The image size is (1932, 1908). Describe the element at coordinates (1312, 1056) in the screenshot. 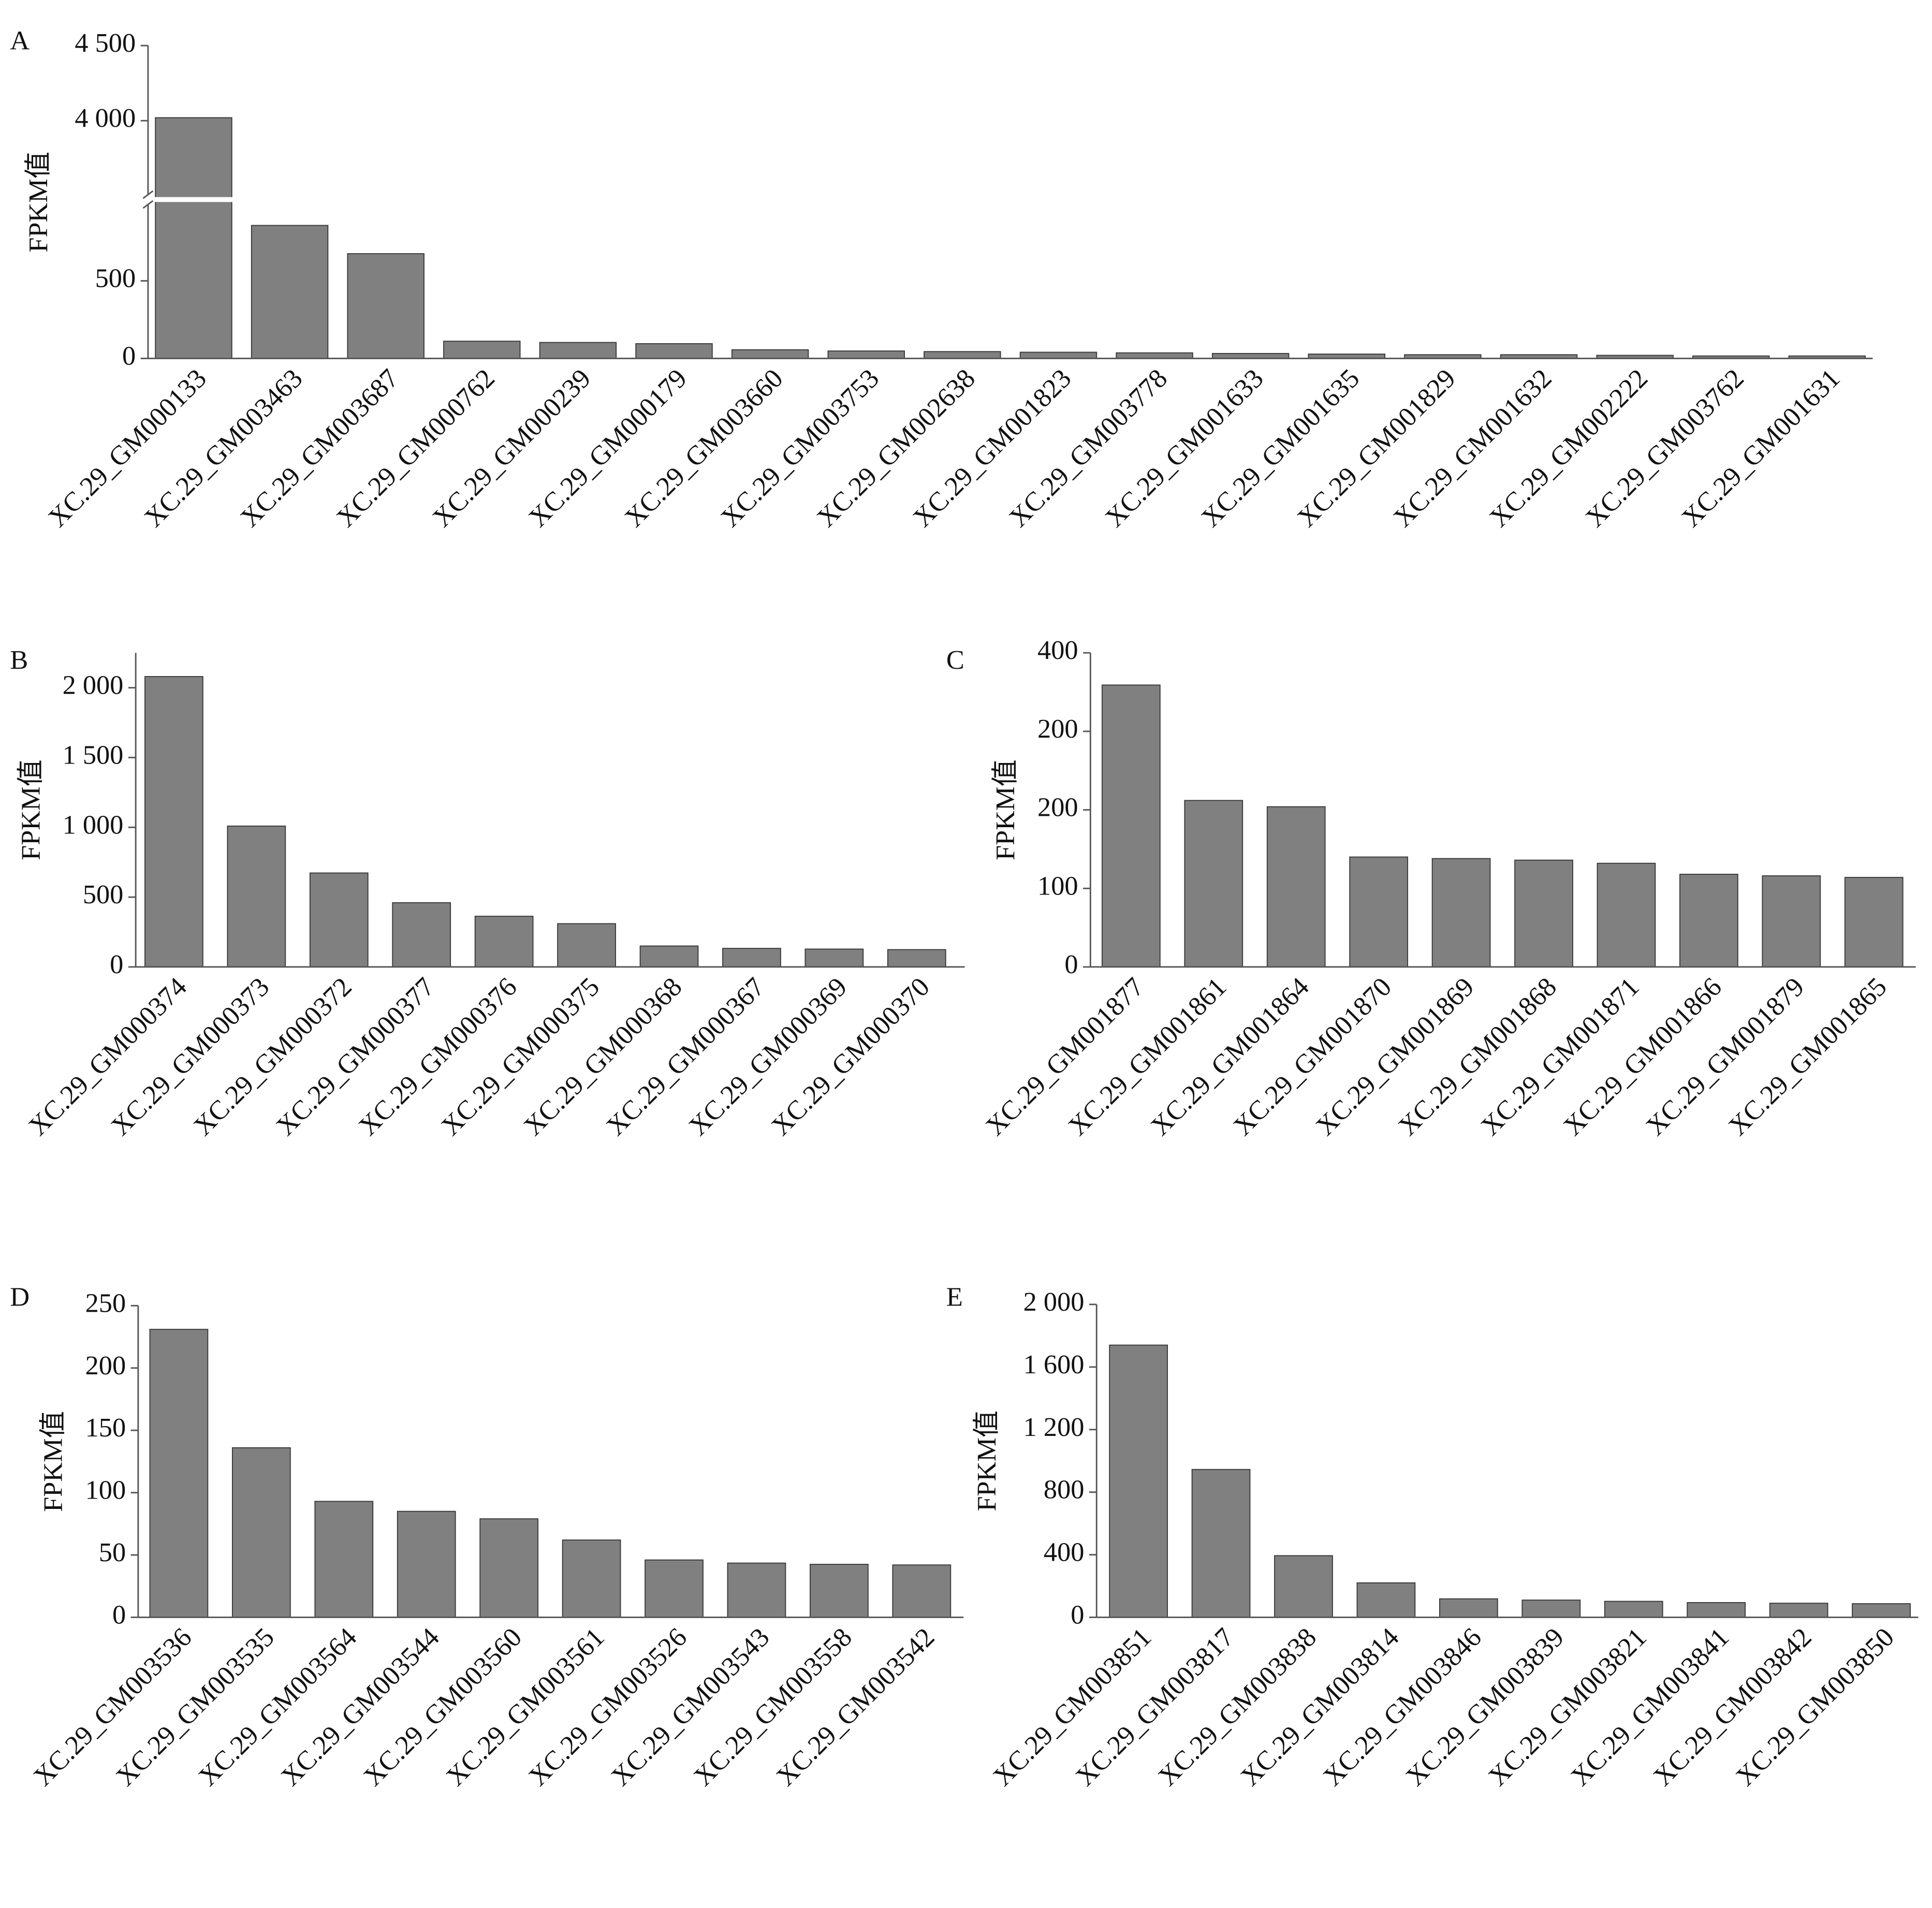

I see `x-tick-label: XC.29_GM001870` at that location.